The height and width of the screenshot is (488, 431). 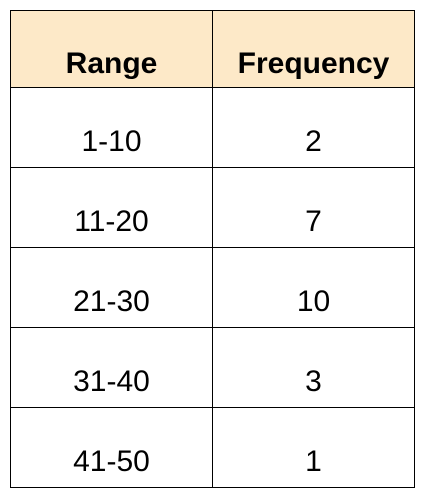 What do you see at coordinates (313, 367) in the screenshot?
I see `frequency-cell: 3` at bounding box center [313, 367].